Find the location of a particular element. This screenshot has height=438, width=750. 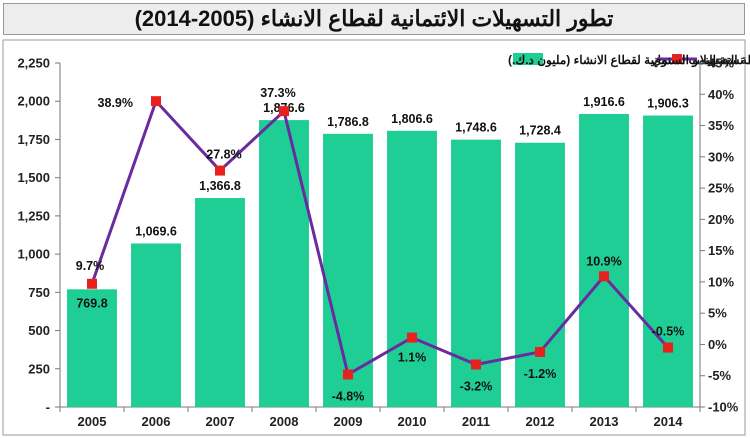

right-tick-label: -5% is located at coordinates (720, 375).